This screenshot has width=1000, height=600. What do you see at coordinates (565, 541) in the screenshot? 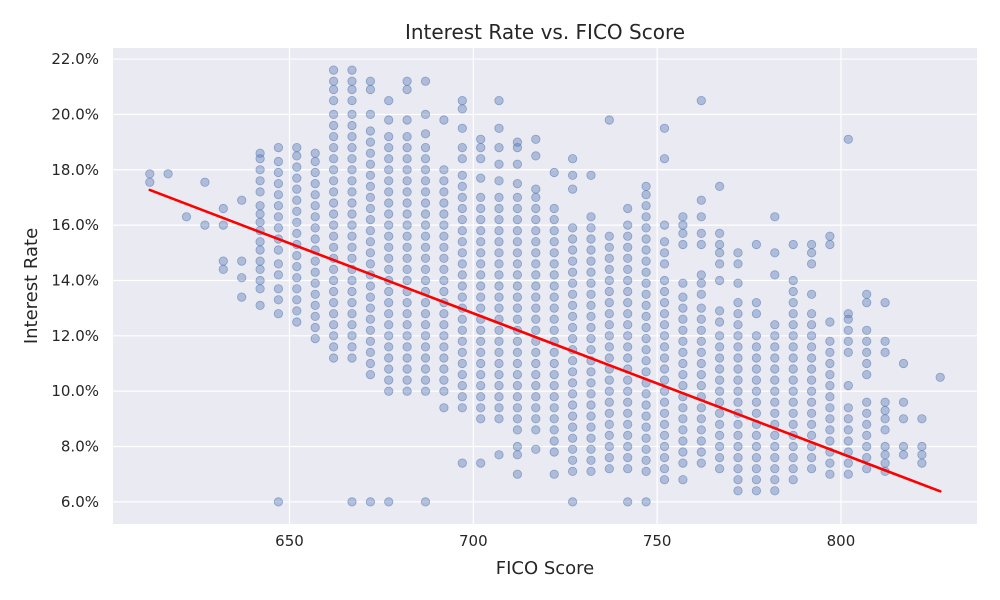
I see `x-tick-labels: 650 700 750 800` at bounding box center [565, 541].